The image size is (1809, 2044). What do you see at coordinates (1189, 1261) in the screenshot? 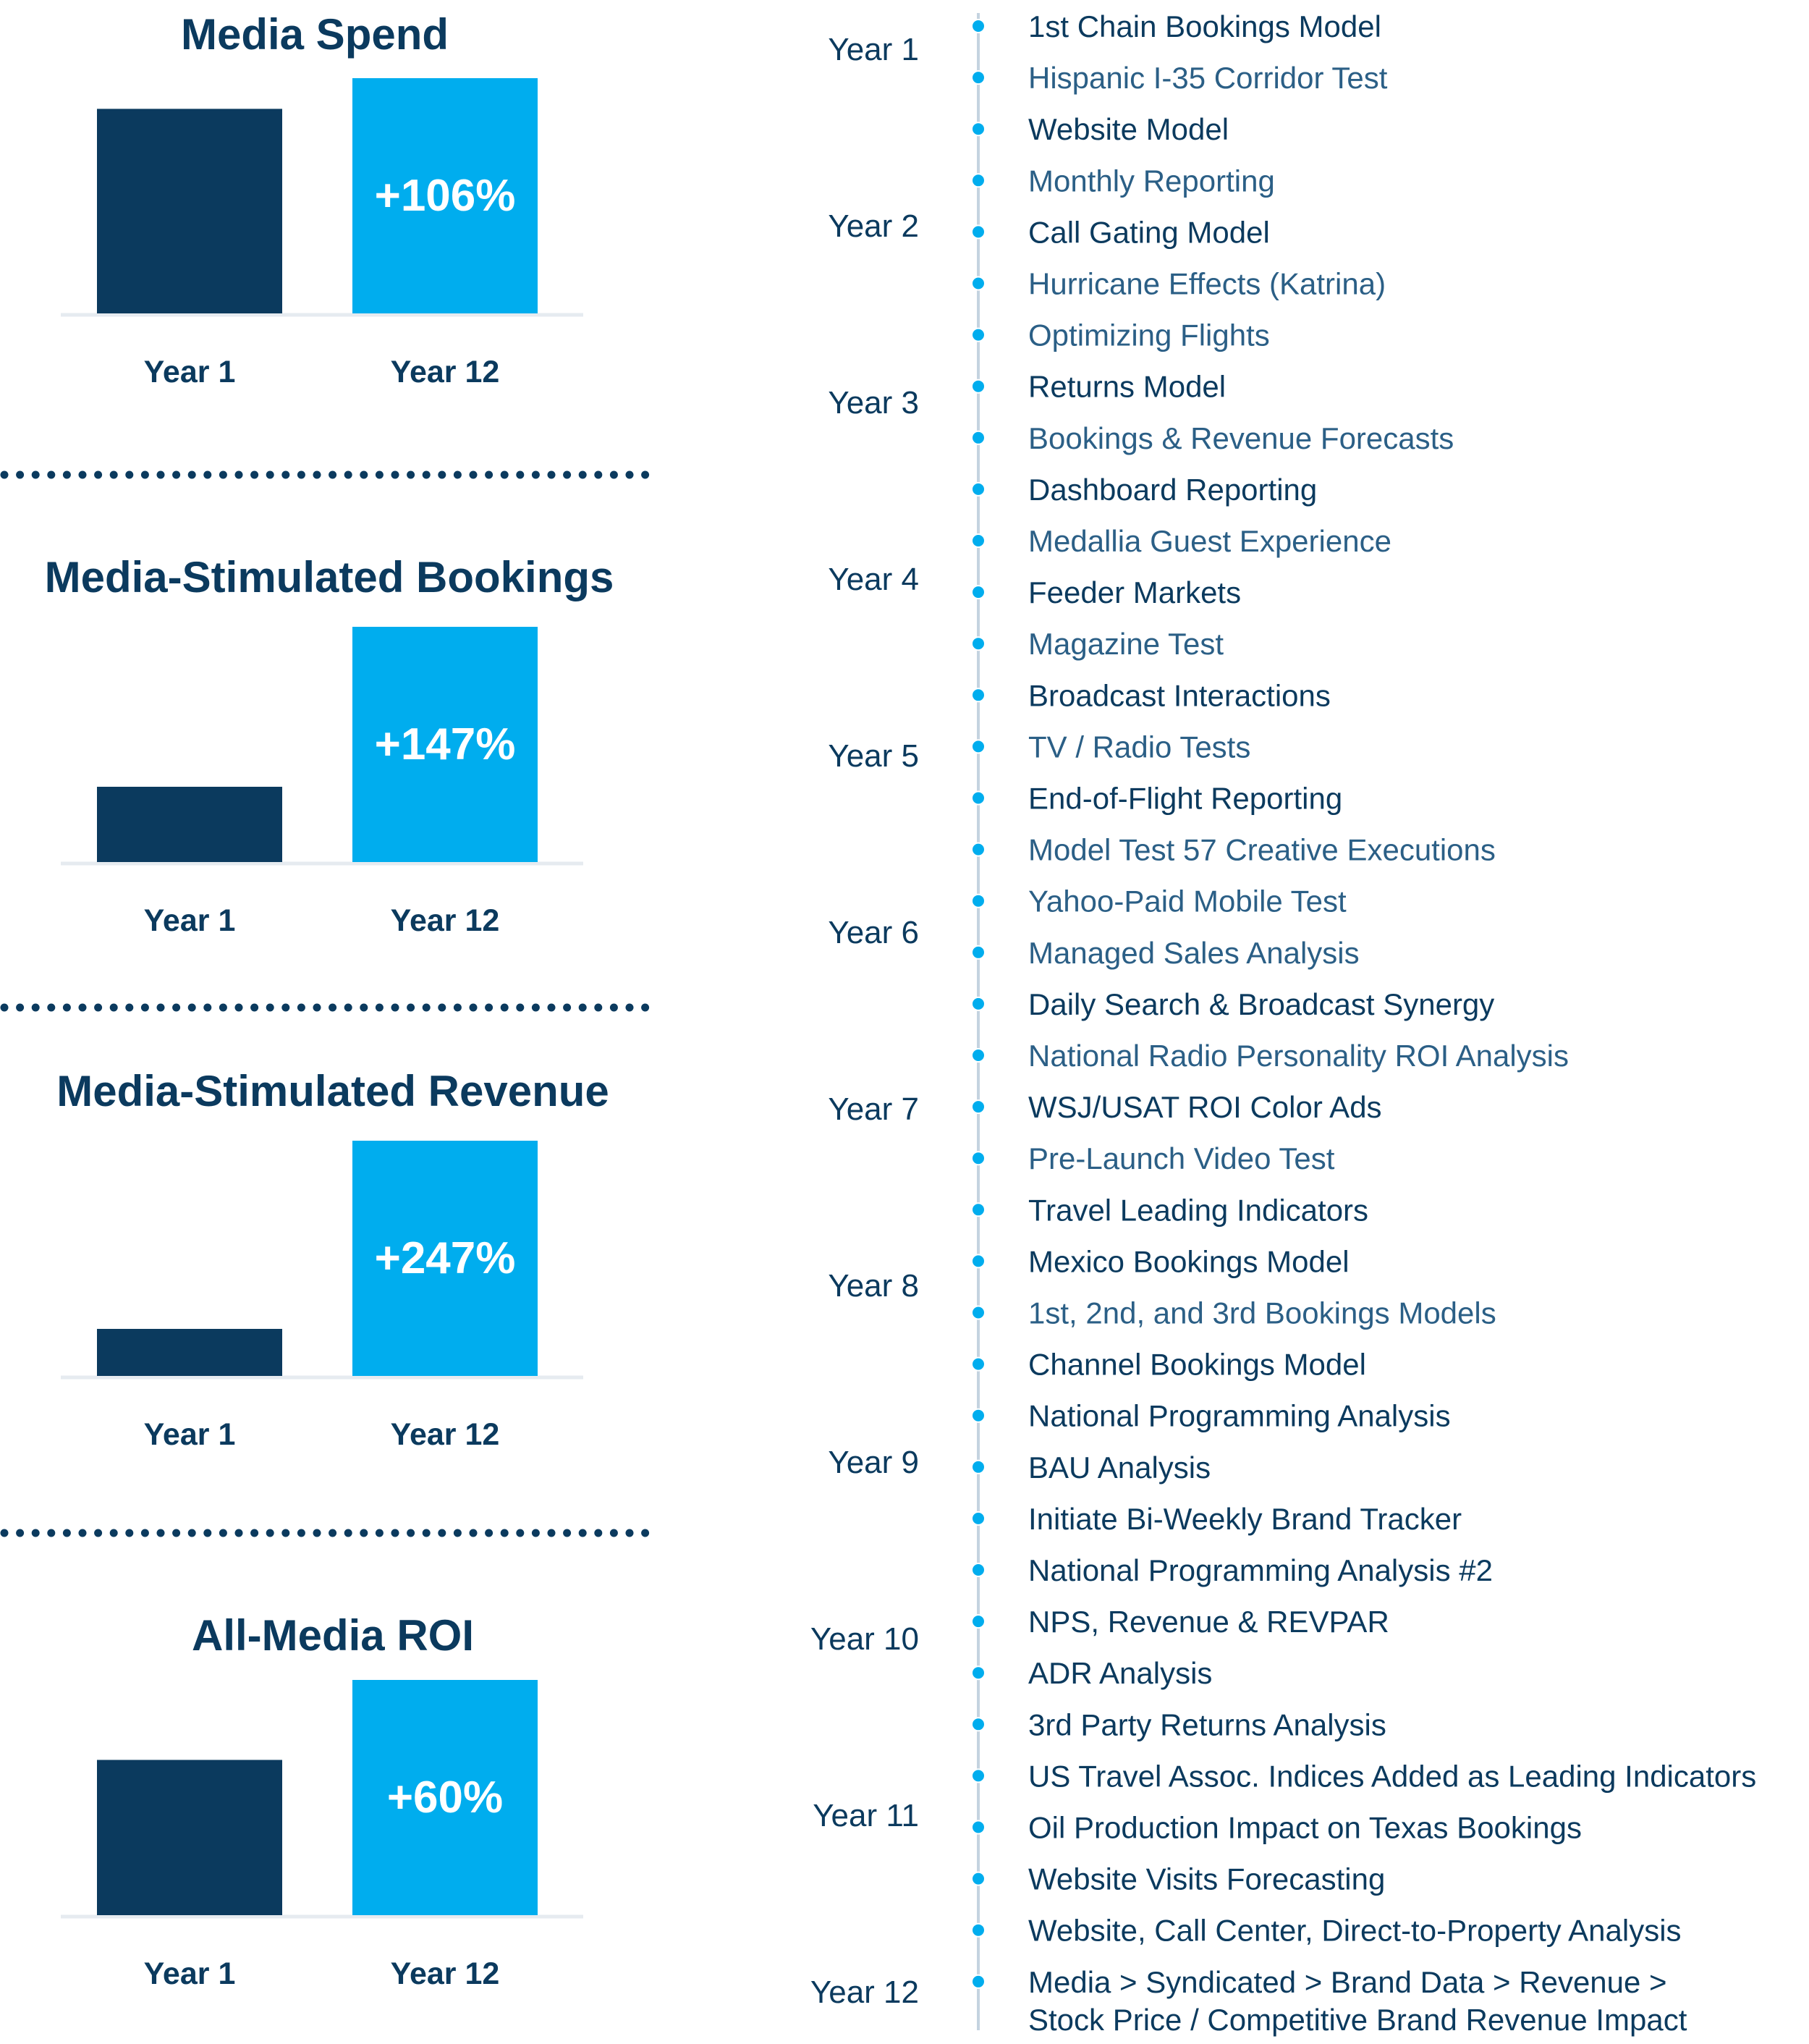
I see `timeline-item-label: Mexico Bookings Model` at bounding box center [1189, 1261].